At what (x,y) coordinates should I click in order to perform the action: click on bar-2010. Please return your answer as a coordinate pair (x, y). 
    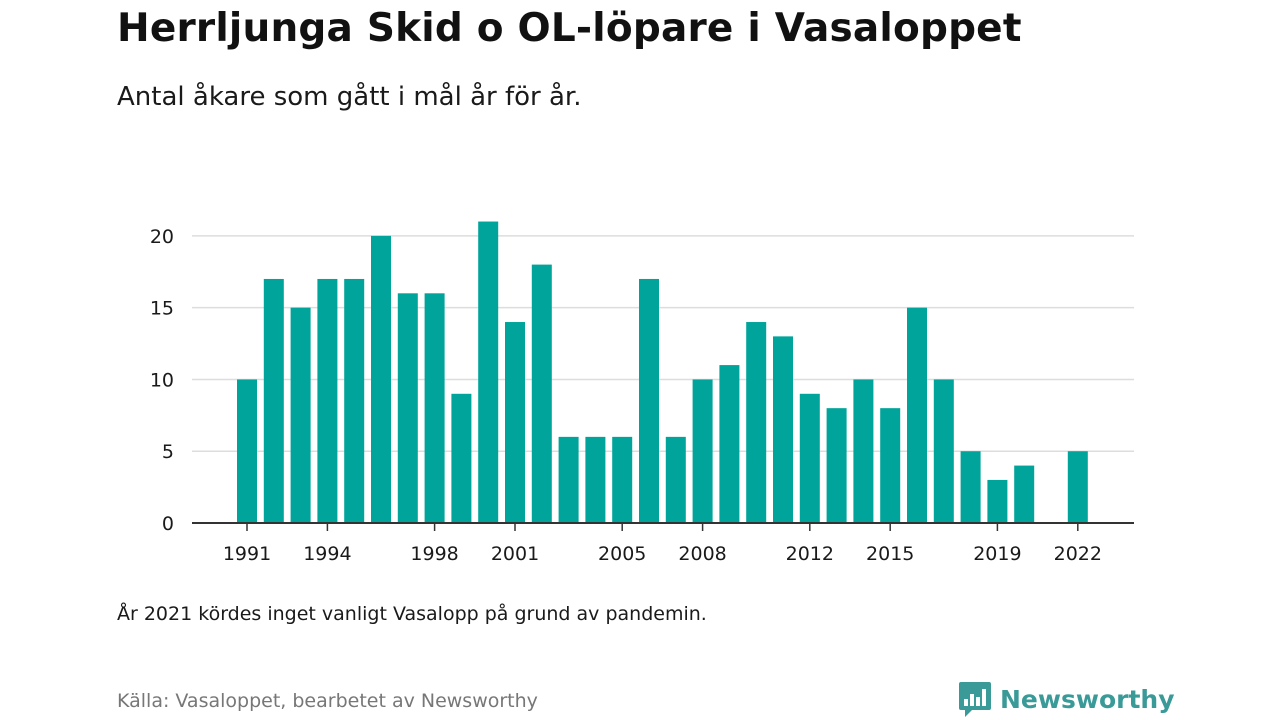
    Looking at the image, I should click on (756, 422).